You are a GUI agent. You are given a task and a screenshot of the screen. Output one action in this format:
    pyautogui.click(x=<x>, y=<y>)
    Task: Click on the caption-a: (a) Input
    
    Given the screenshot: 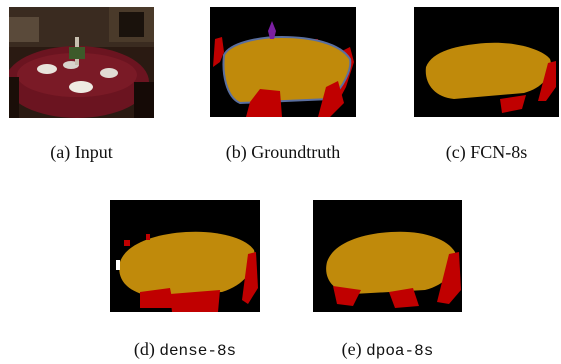 What is the action you would take?
    pyautogui.click(x=81, y=152)
    